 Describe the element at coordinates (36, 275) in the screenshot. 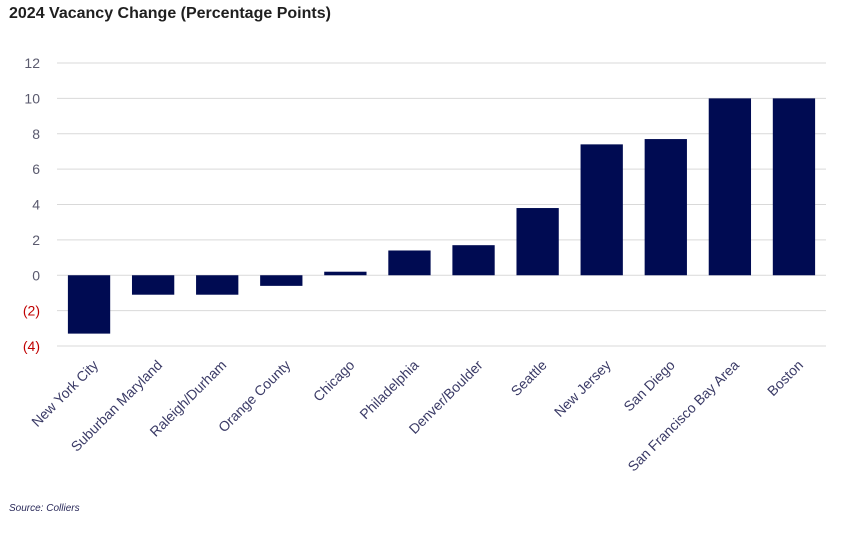

I see `y-tick-label: 0` at that location.